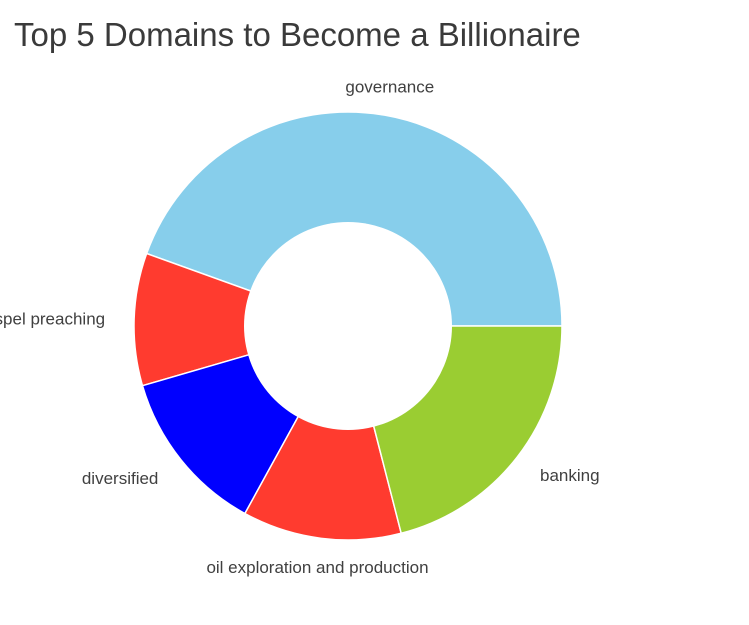 The image size is (749, 625). I want to click on chart-title: Top 5 Domains to Become a Billionaire, so click(297, 34).